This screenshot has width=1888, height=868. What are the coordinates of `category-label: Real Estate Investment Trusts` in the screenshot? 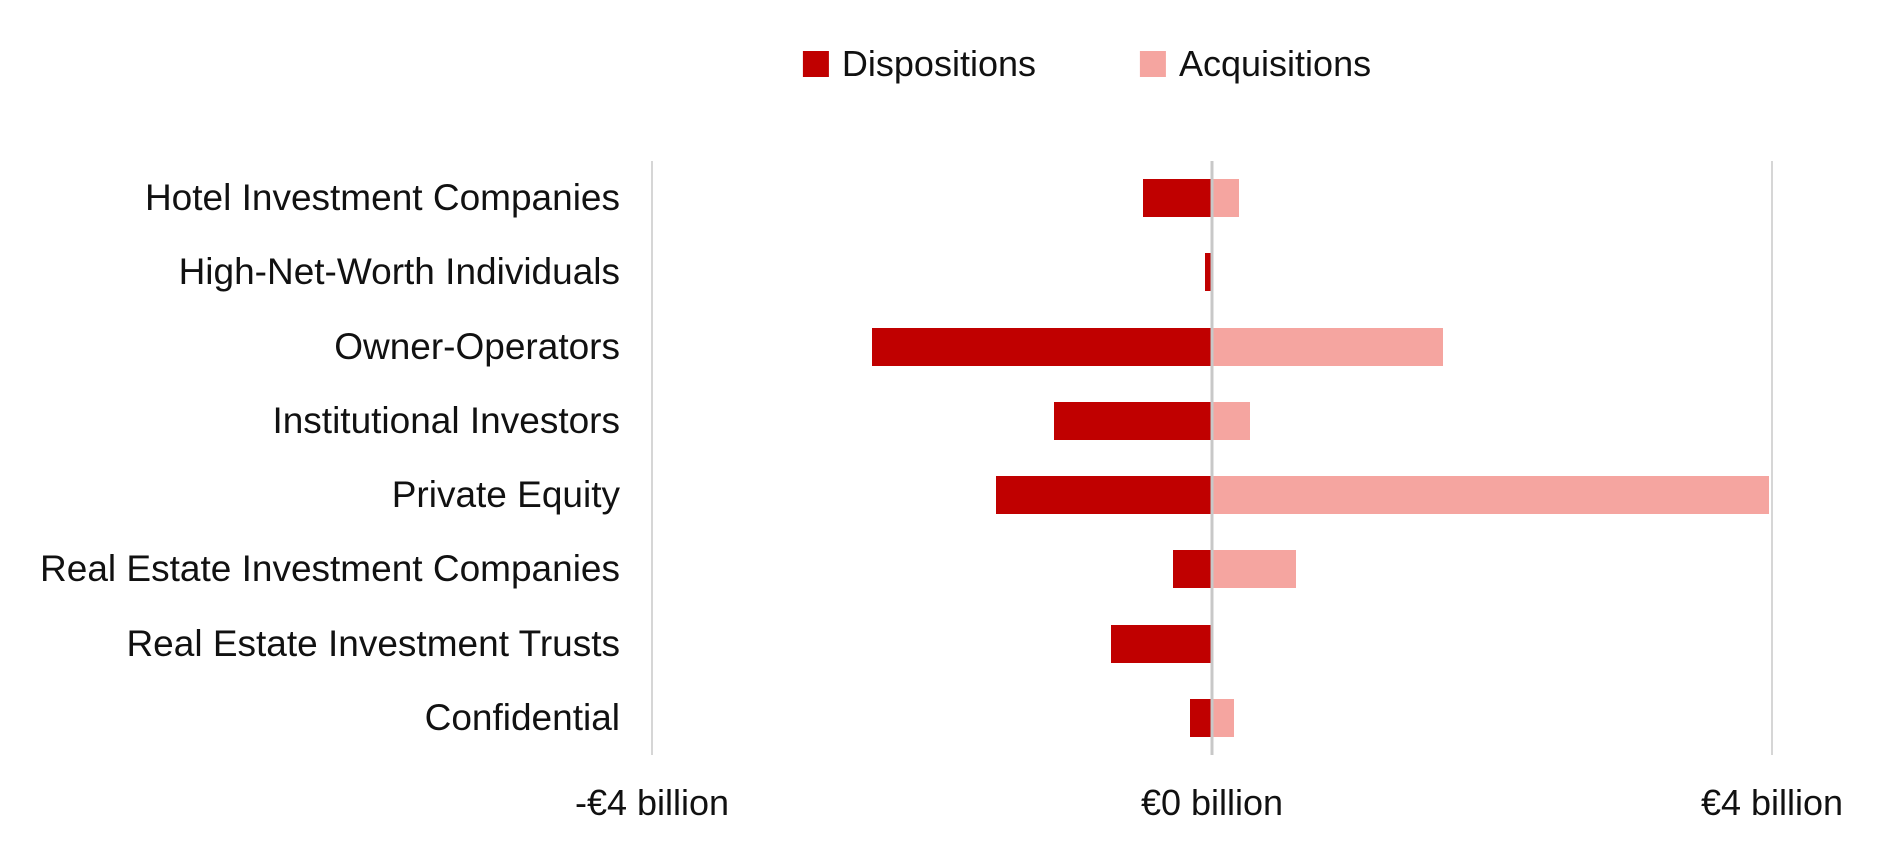 It's located at (373, 643).